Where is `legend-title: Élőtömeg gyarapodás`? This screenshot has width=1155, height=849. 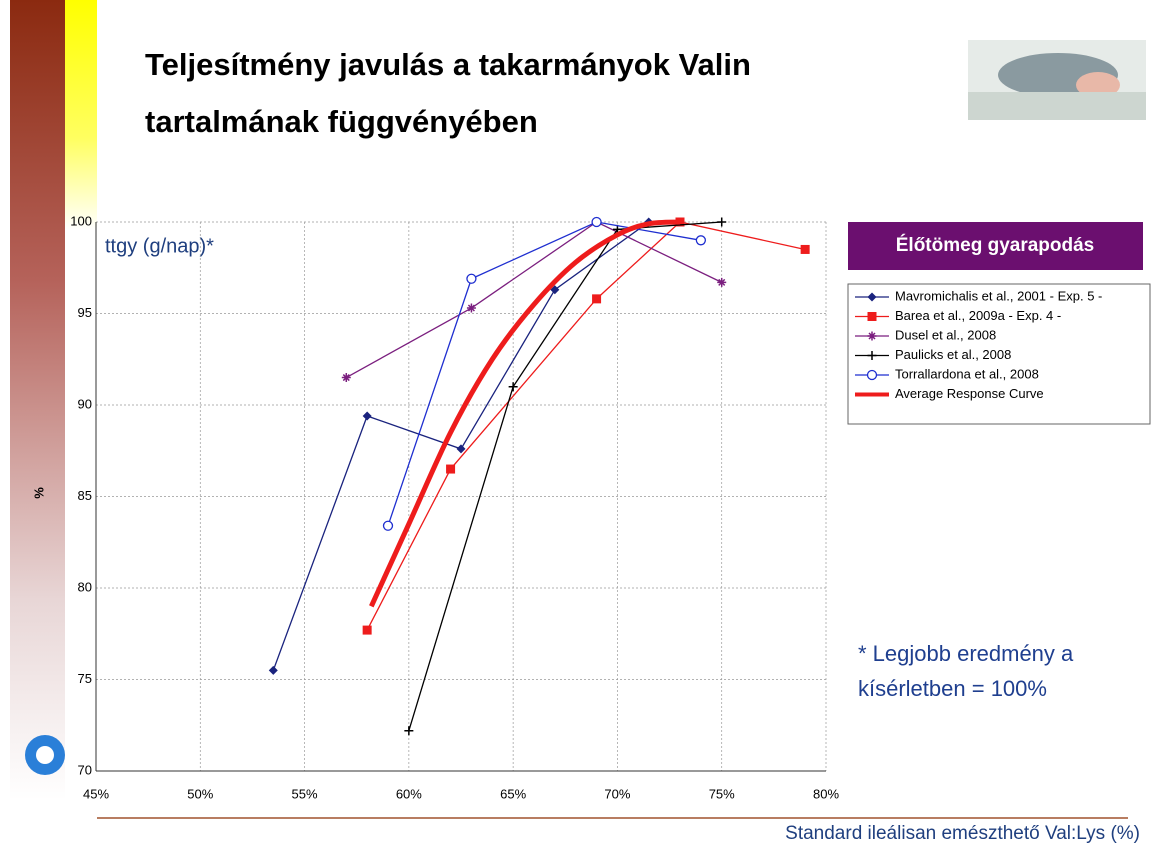 legend-title: Élőtömeg gyarapodás is located at coordinates (995, 245).